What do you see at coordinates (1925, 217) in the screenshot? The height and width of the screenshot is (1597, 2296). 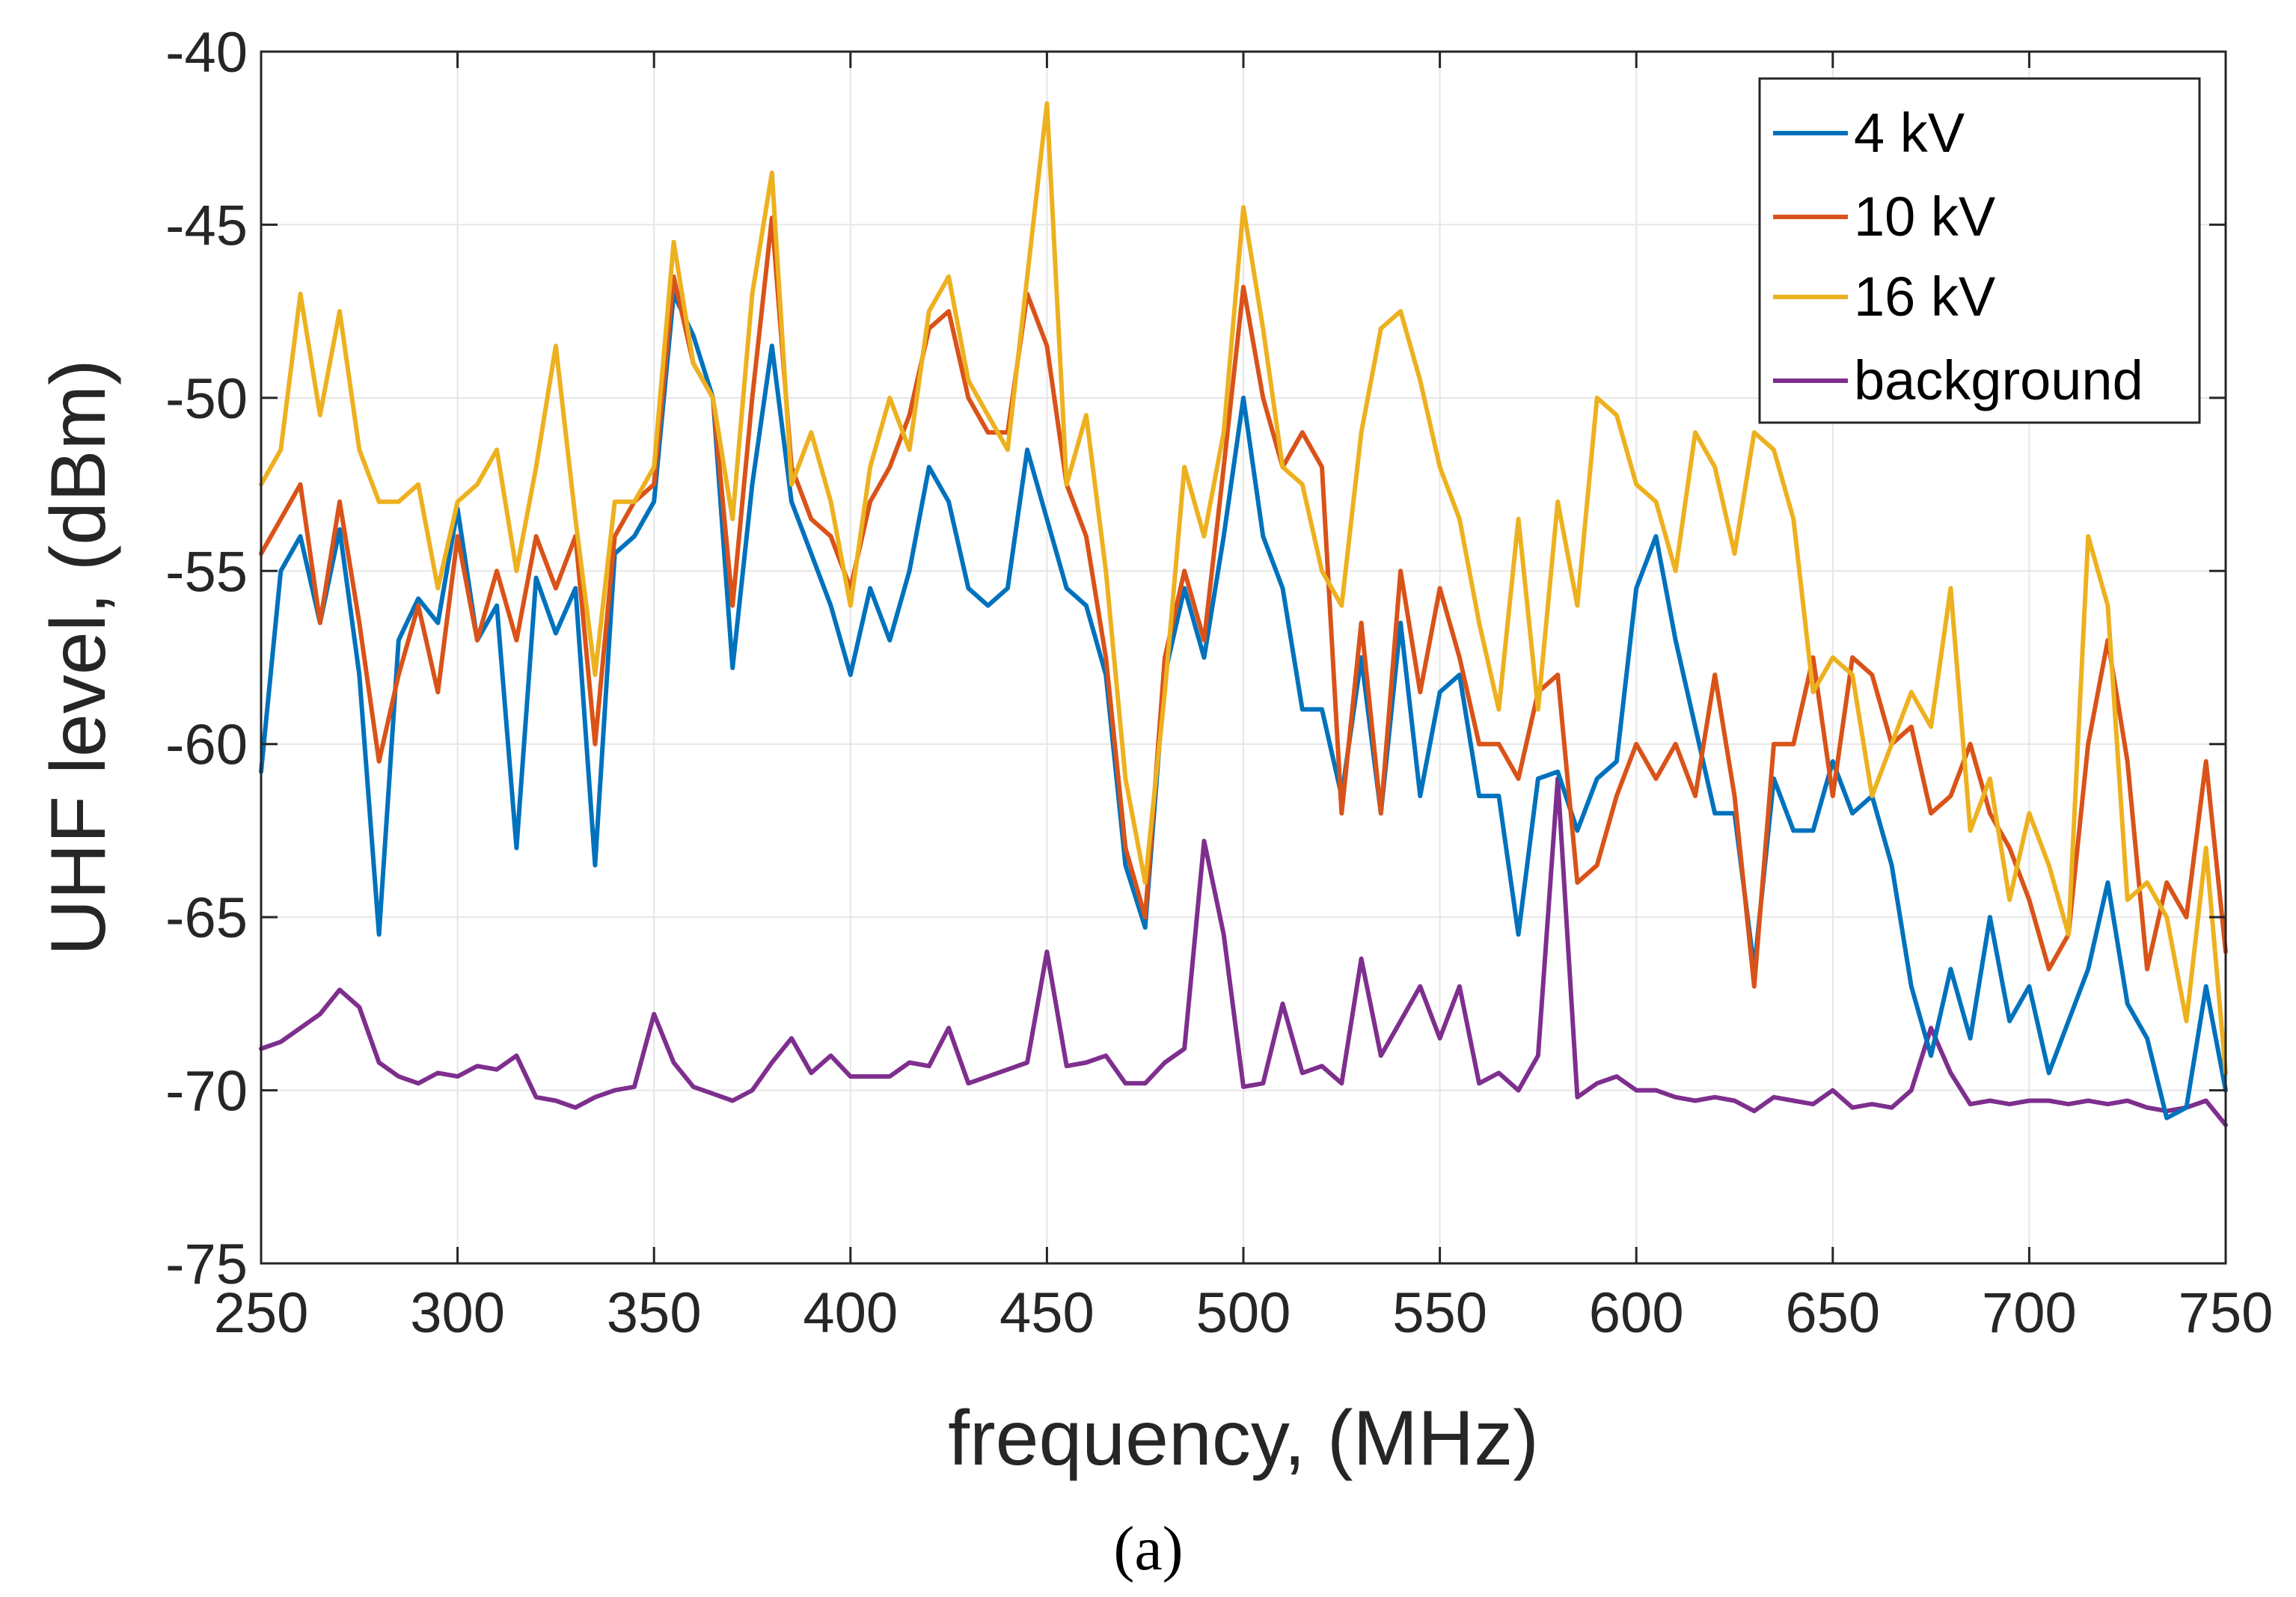 I see `legend-label-10kv: 10 kV` at bounding box center [1925, 217].